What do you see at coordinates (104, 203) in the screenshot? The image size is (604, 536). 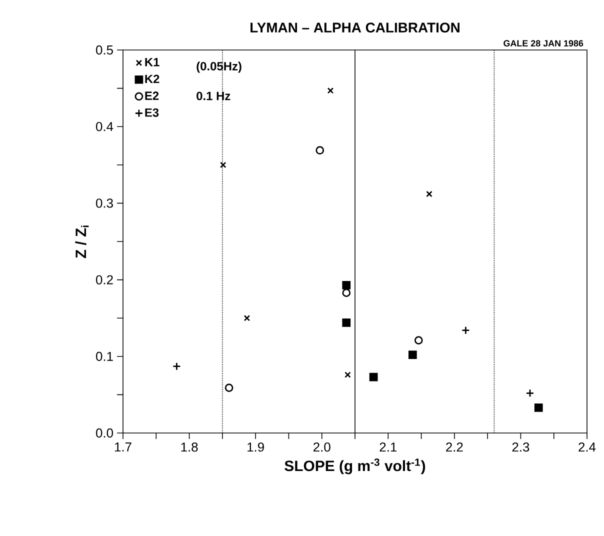 I see `y-tick-label: 0.3` at bounding box center [104, 203].